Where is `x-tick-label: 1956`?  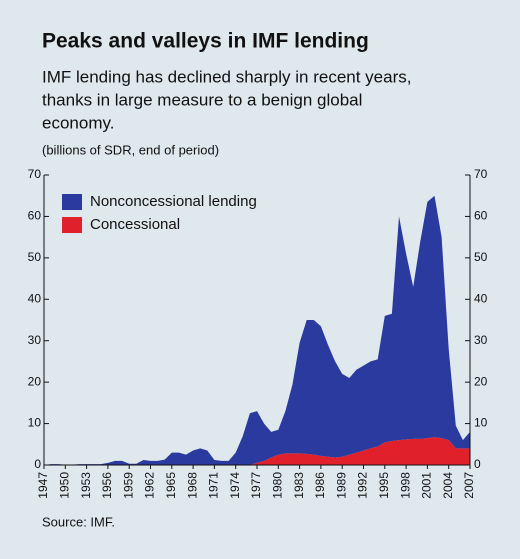
x-tick-label: 1956 is located at coordinates (107, 485).